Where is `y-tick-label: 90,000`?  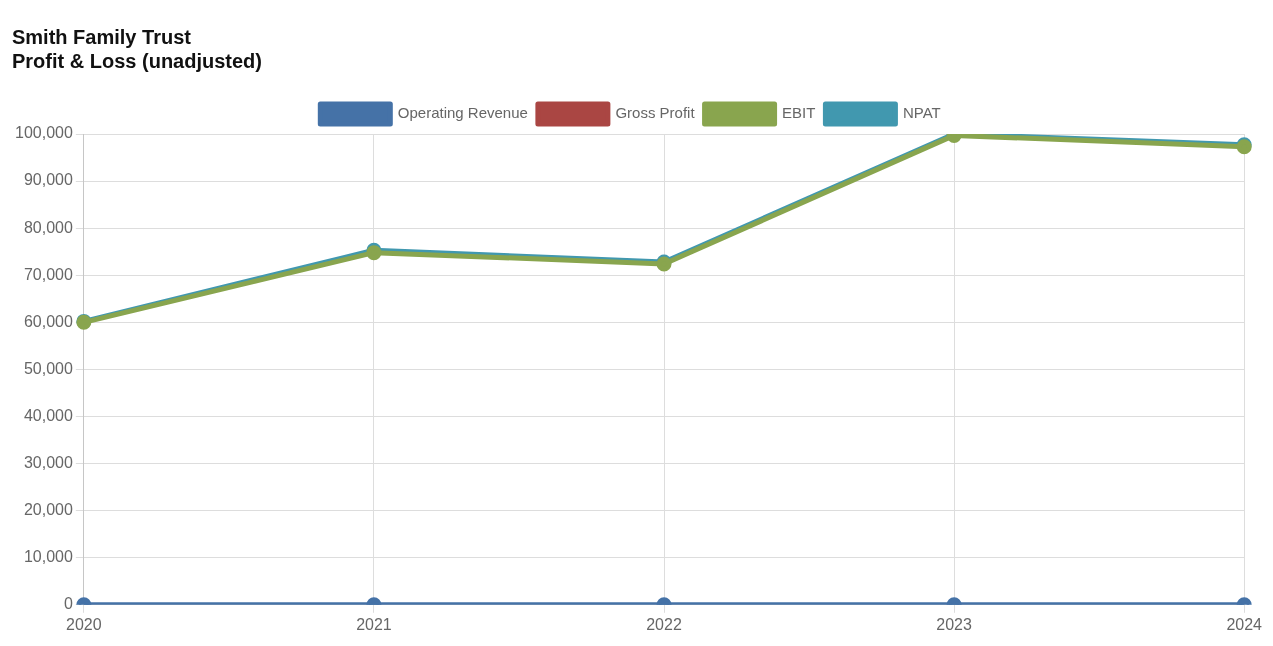
y-tick-label: 90,000 is located at coordinates (48, 180).